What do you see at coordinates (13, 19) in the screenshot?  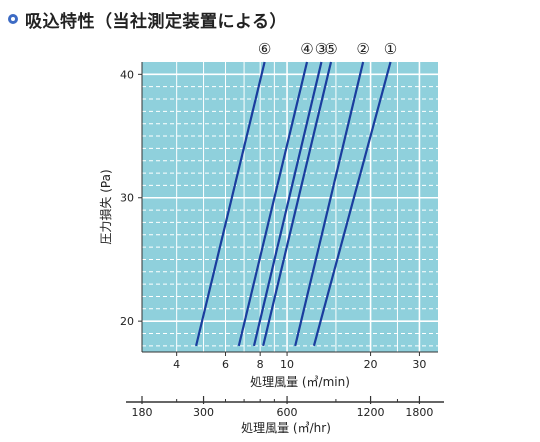 I see `bullet-icon` at bounding box center [13, 19].